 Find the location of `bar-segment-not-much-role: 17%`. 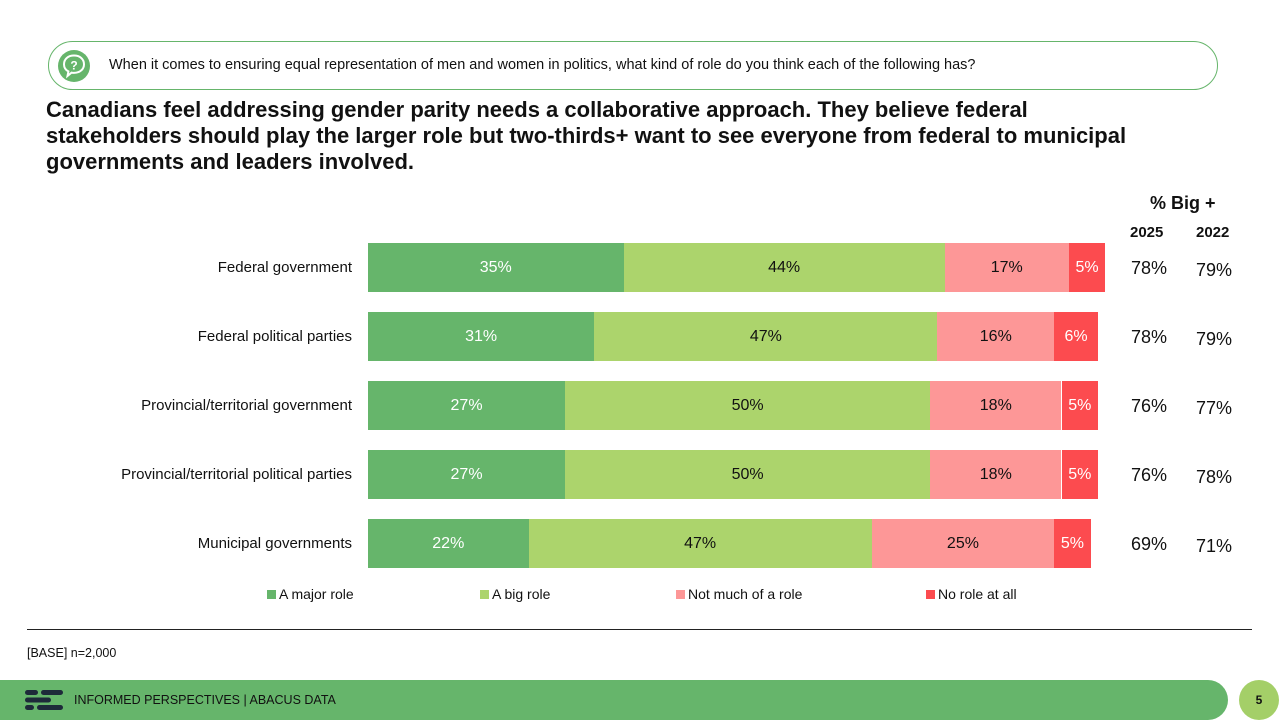

bar-segment-not-much-role: 17% is located at coordinates (1006, 267).